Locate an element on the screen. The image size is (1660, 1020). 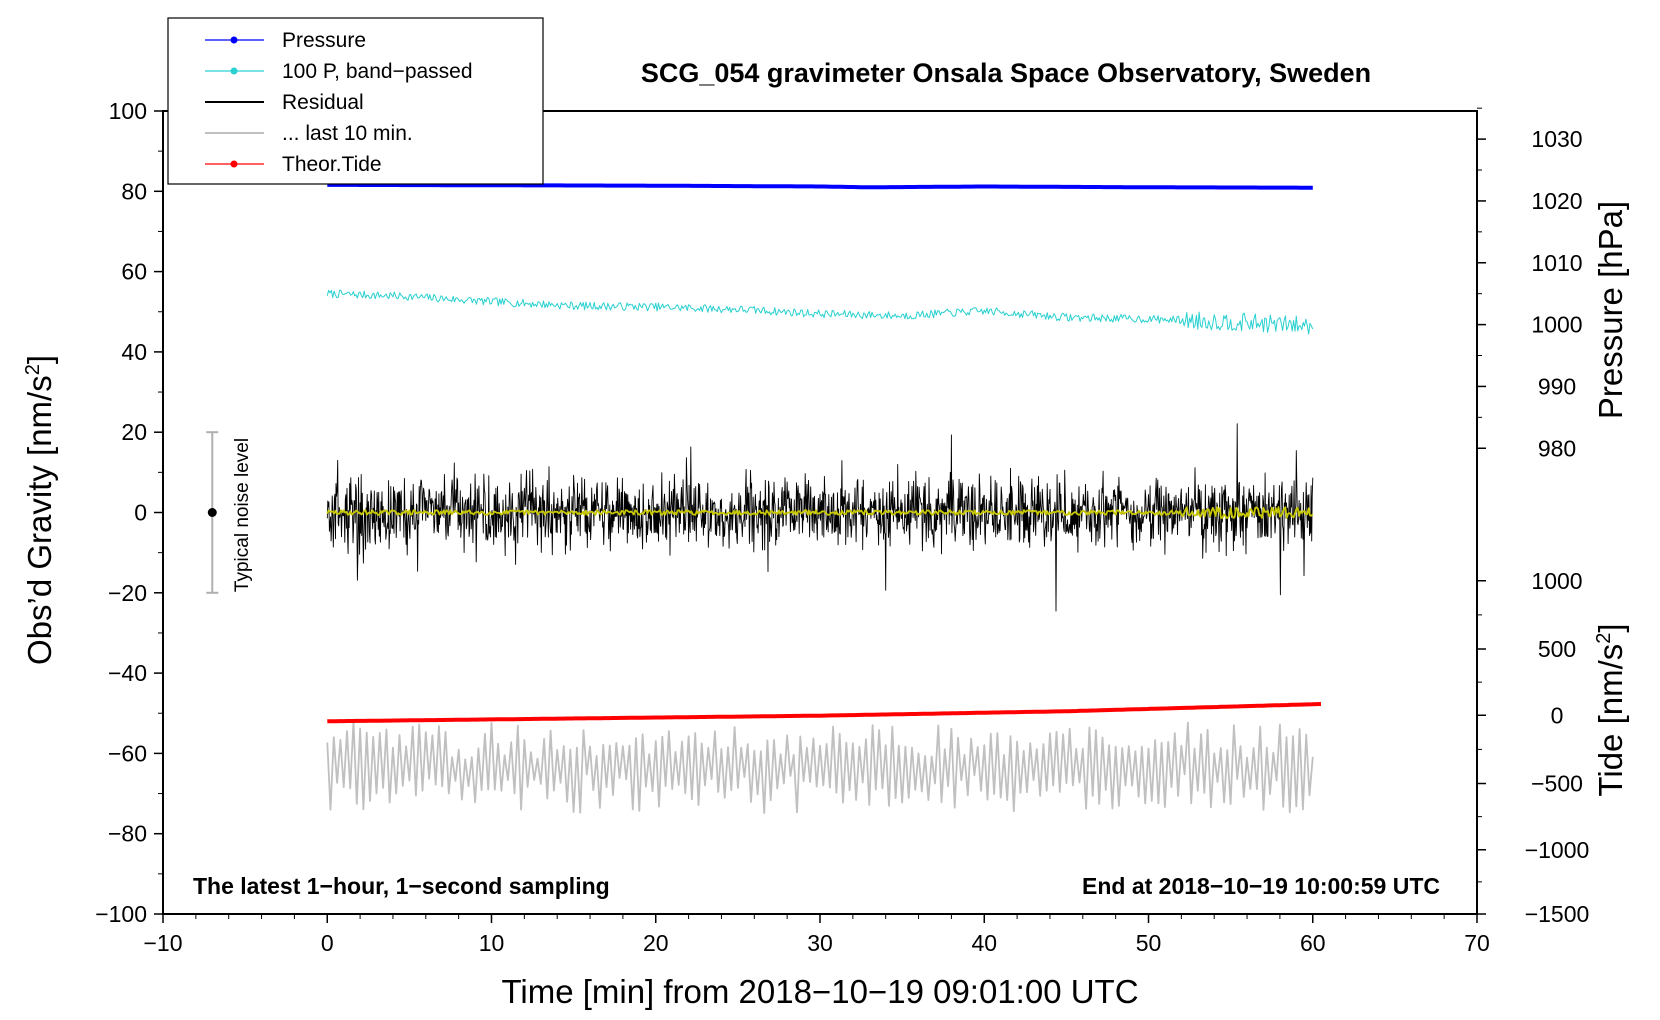
legend-label: Residual is located at coordinates (323, 102).